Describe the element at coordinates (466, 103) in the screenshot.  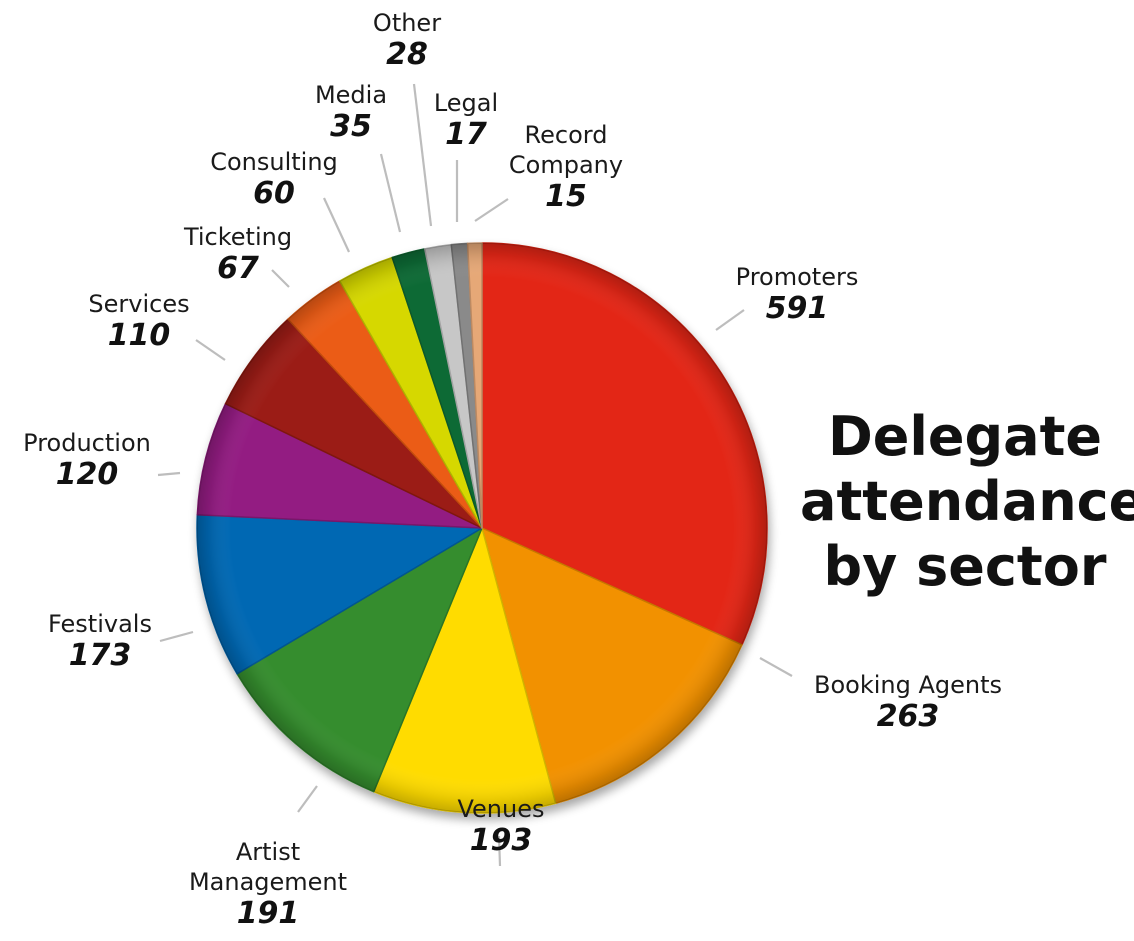
I see `slice-label-legal: Legal` at that location.